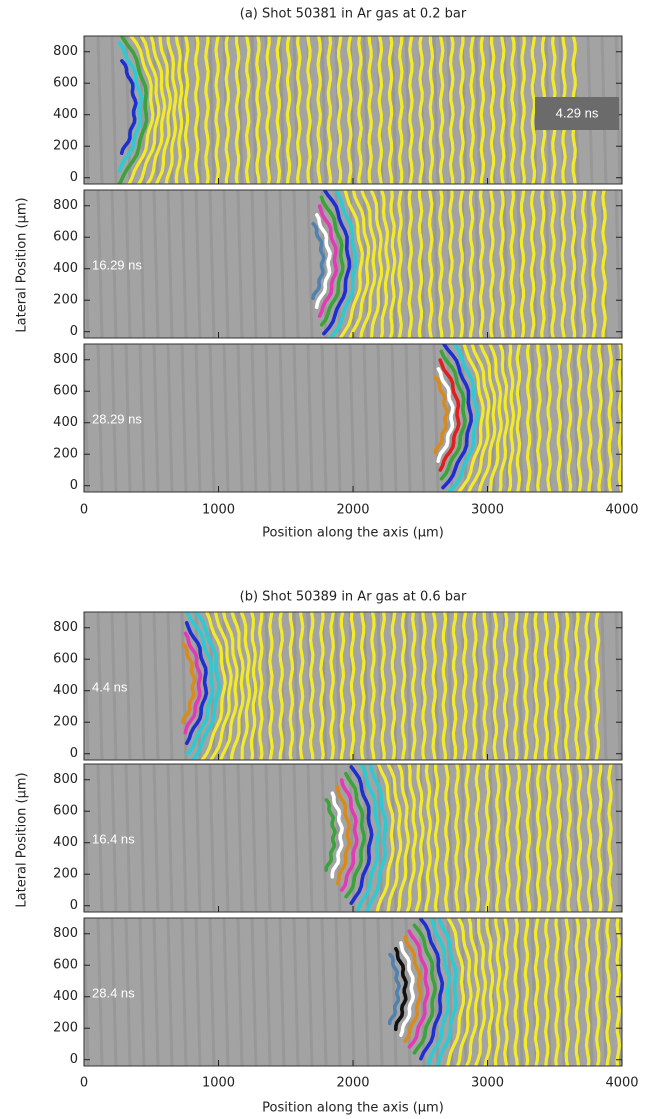  I want to click on figure-title: (b) Shot 50389 in Ar gas at 0.6 bar, so click(353, 597).